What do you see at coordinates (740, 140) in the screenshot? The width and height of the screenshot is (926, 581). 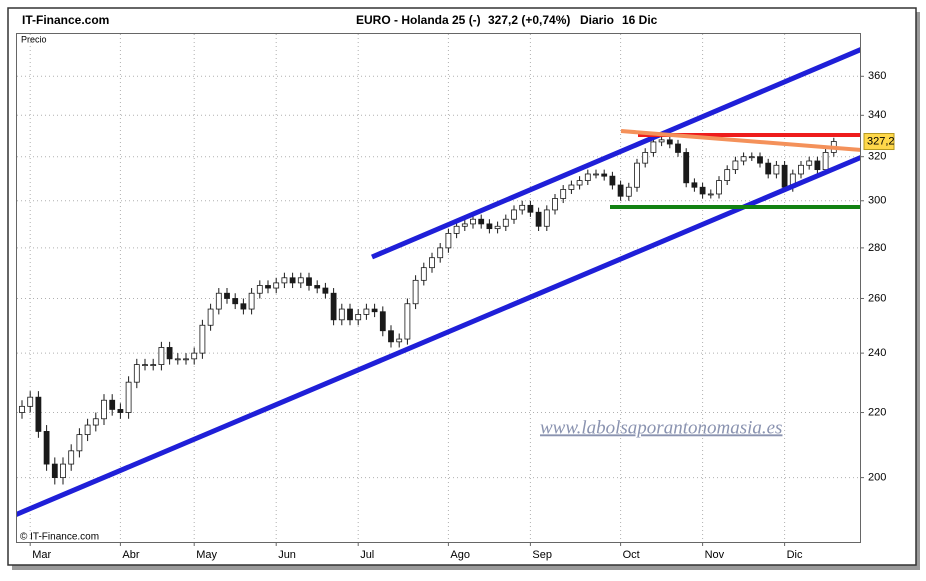 I see `trendline` at bounding box center [740, 140].